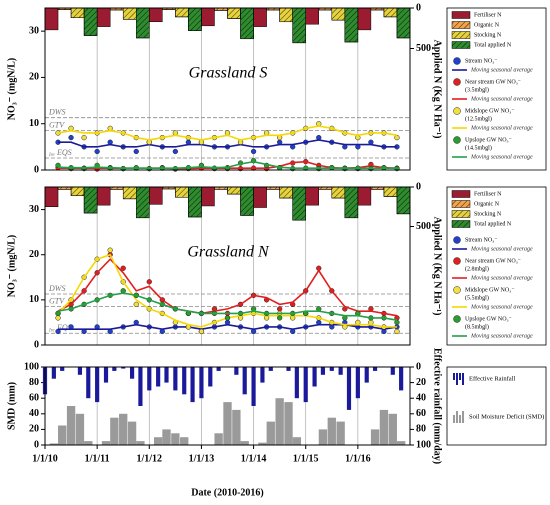  Describe the element at coordinates (34, 413) in the screenshot. I see `y-tick-label: 40` at that location.